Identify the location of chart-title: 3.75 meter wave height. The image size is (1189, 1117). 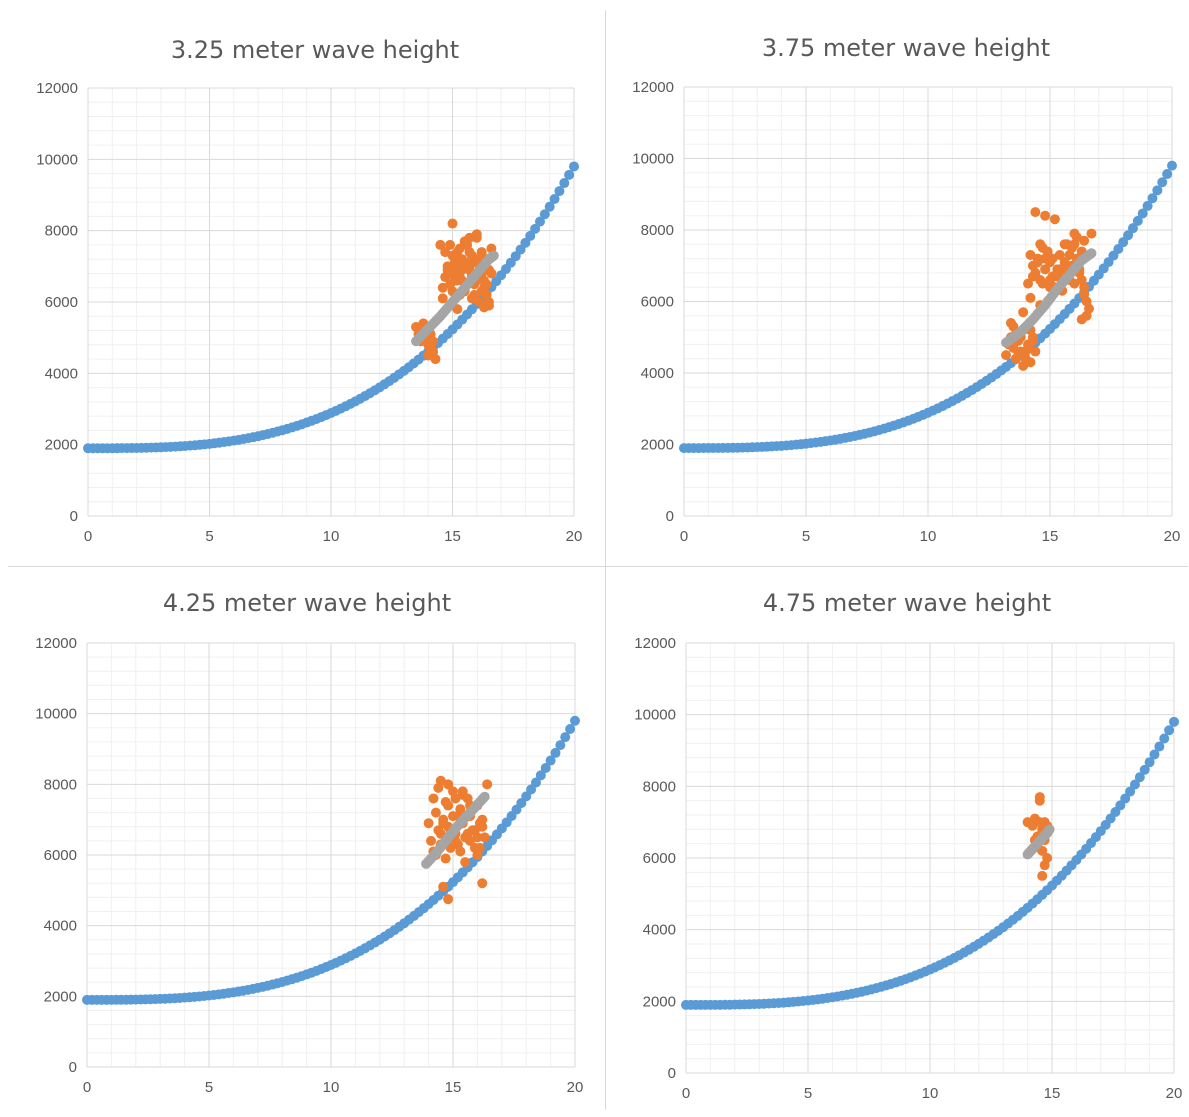
(906, 48).